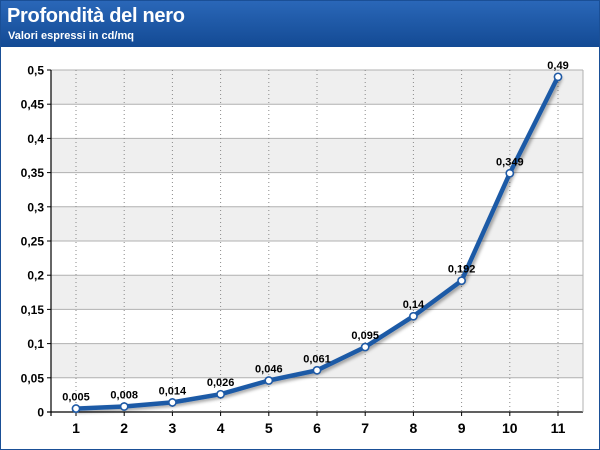 The height and width of the screenshot is (450, 600). What do you see at coordinates (558, 428) in the screenshot?
I see `x-tick-label: 11` at bounding box center [558, 428].